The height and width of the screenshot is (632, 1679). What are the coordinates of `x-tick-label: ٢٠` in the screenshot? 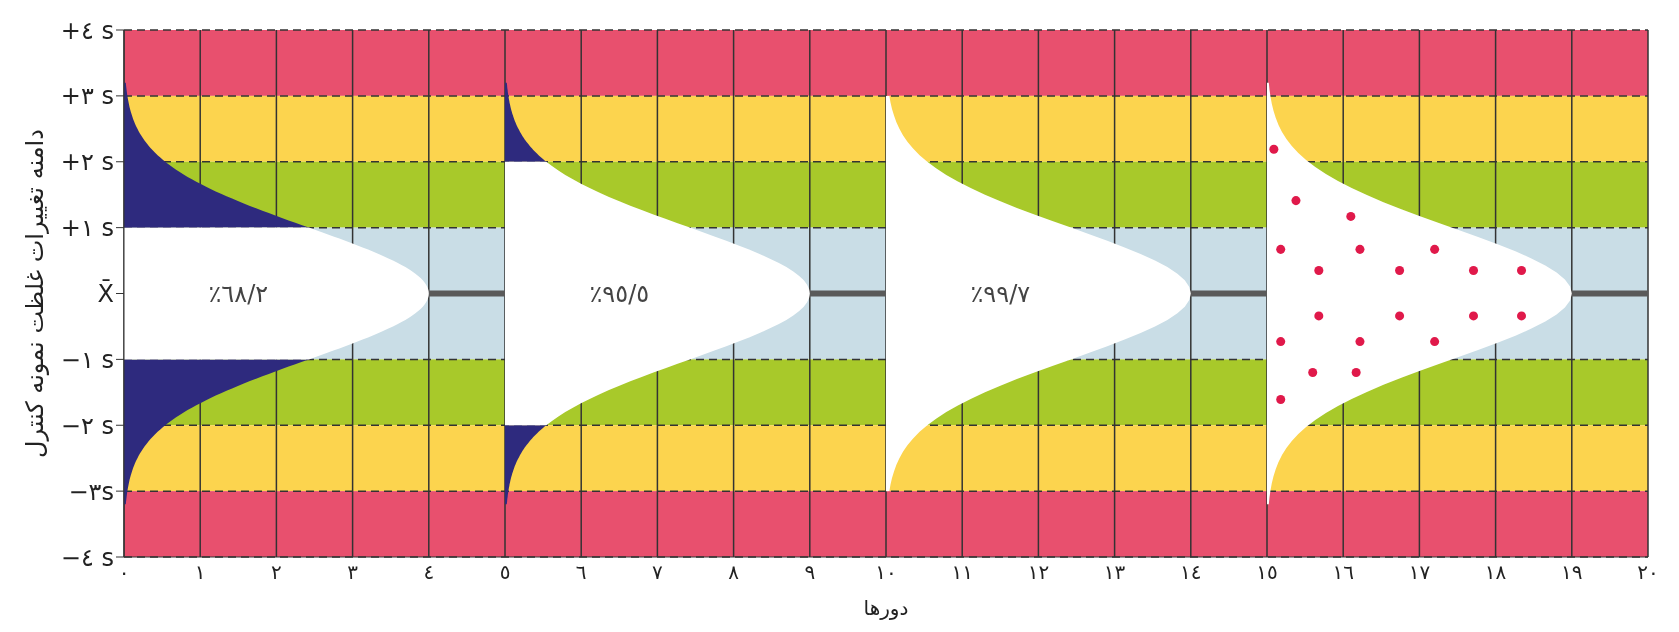 It's located at (1648, 572).